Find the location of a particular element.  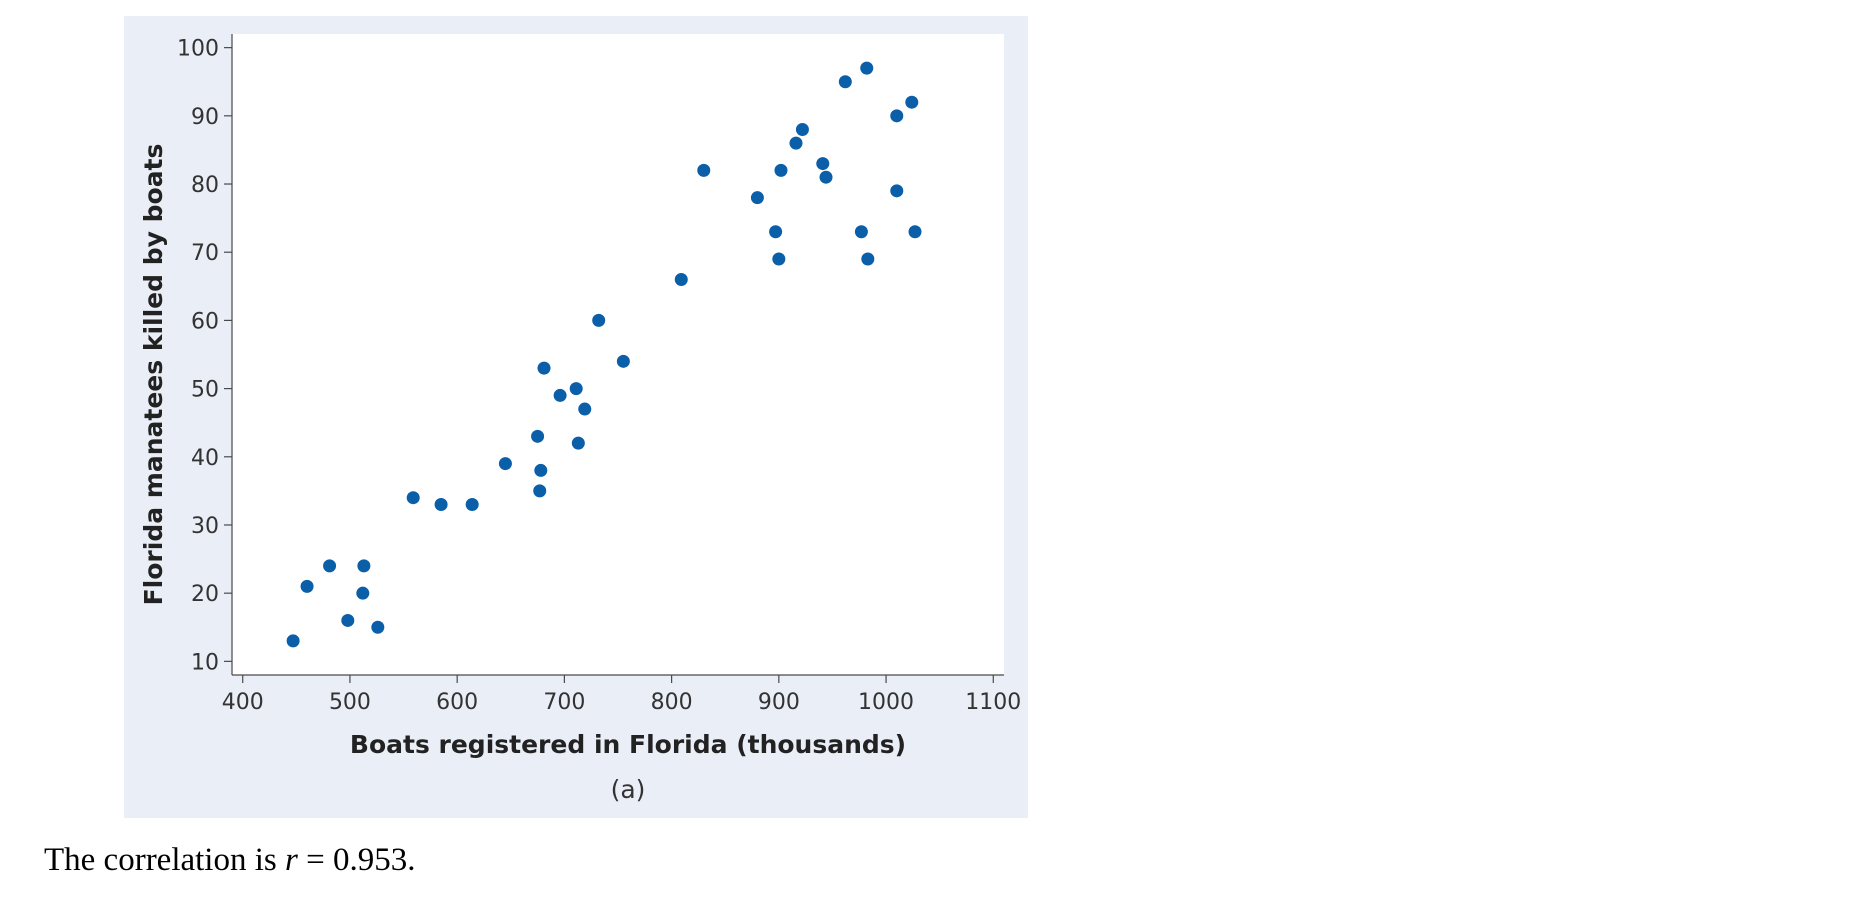

correlation-statement: The correlation is r = 0.953. is located at coordinates (229, 860).